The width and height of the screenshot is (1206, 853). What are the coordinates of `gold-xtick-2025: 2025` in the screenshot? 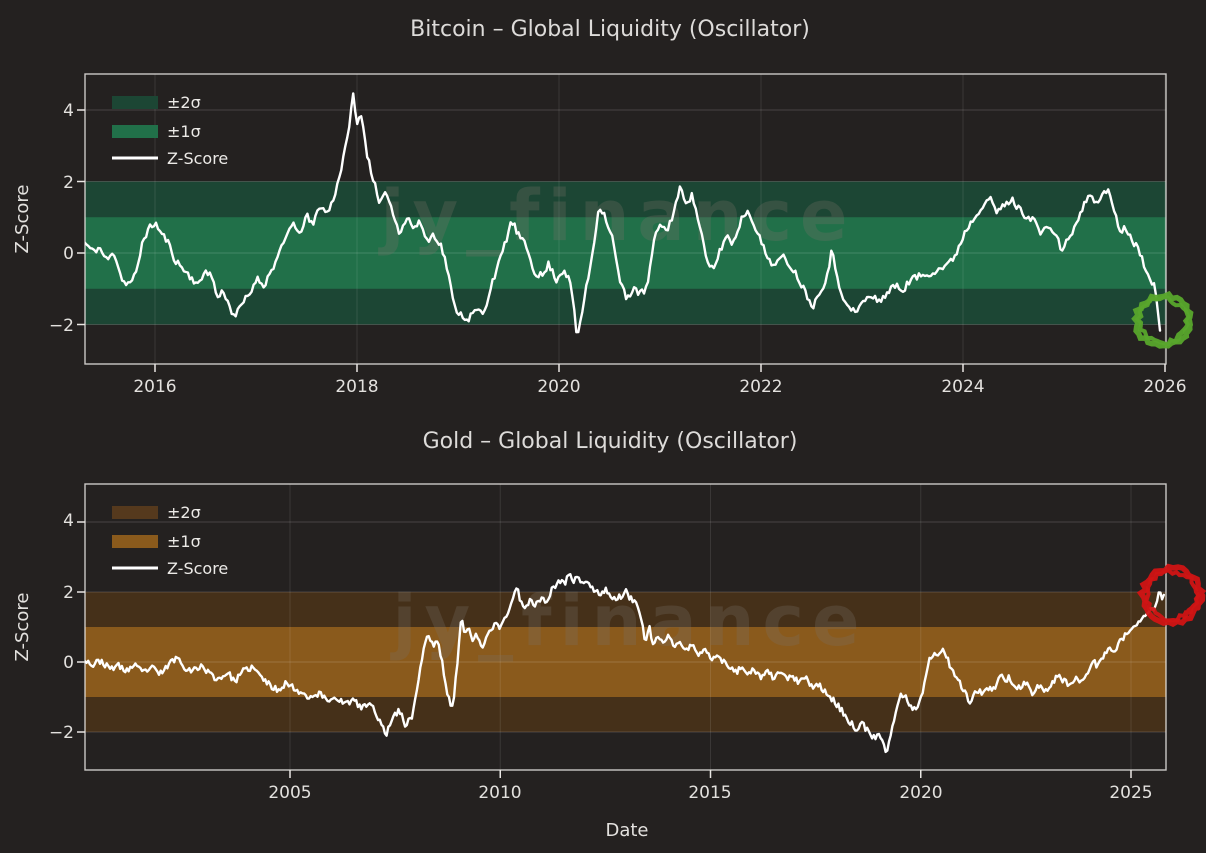 It's located at (1130, 793).